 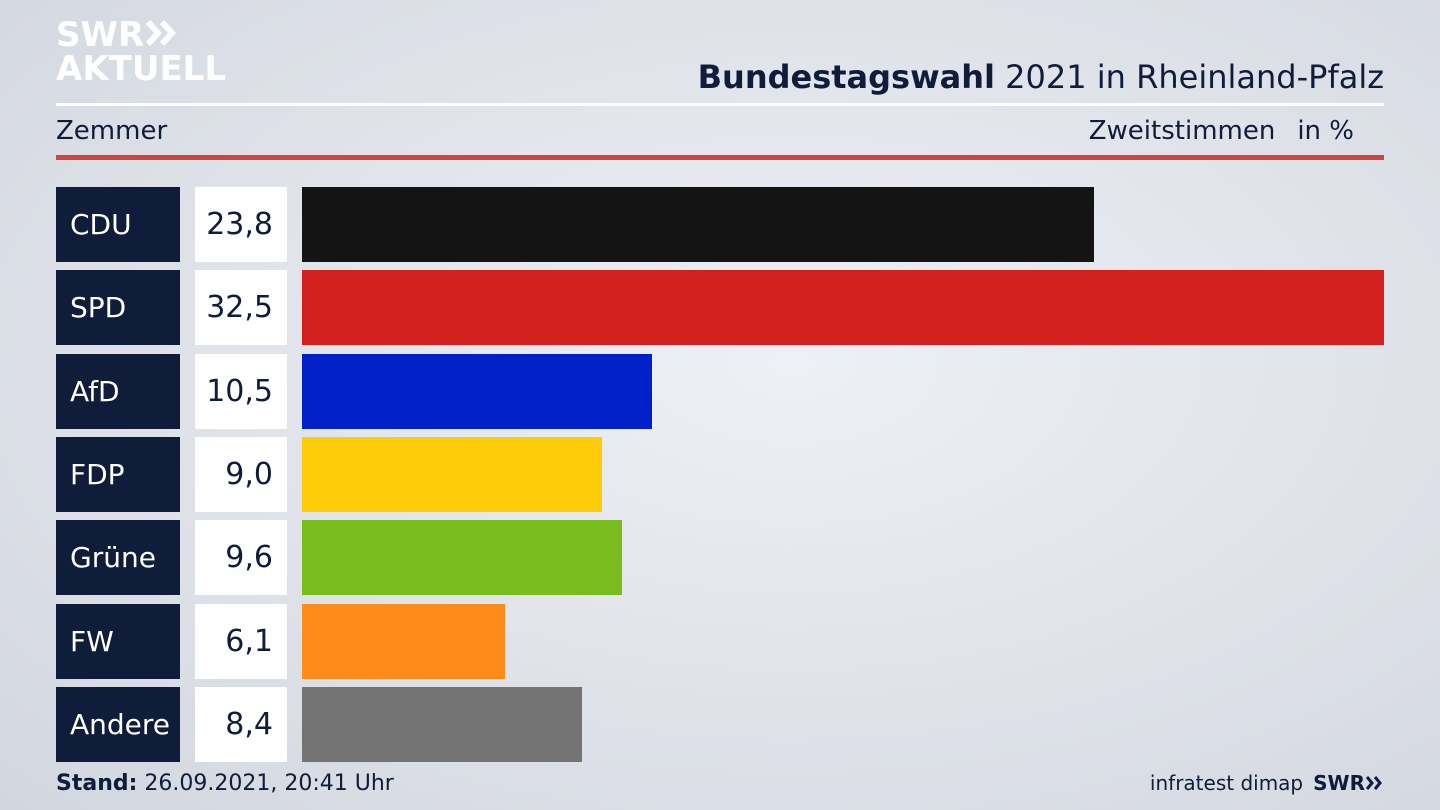 I want to click on value-label: 8,4, so click(x=241, y=724).